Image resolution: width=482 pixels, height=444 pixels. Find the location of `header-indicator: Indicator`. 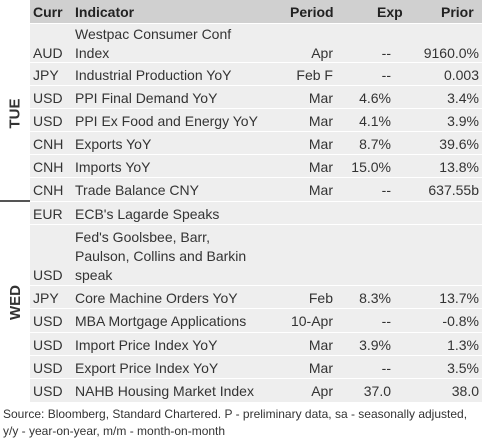

header-indicator: Indicator is located at coordinates (105, 12).